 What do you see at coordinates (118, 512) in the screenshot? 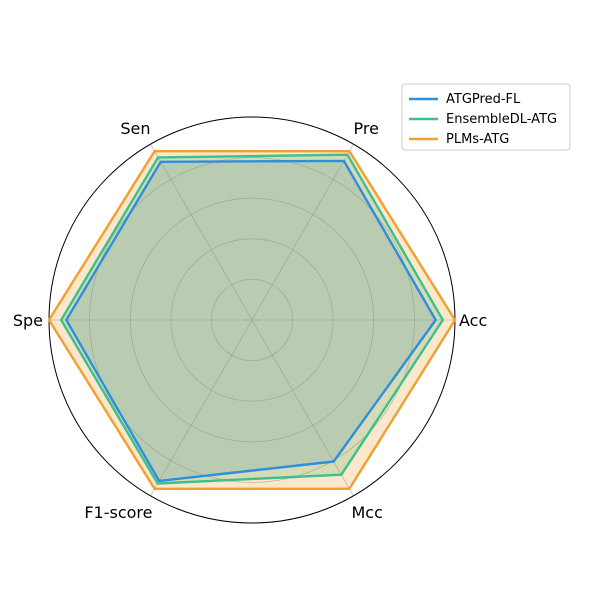
I see `axis-label: F1-score` at bounding box center [118, 512].